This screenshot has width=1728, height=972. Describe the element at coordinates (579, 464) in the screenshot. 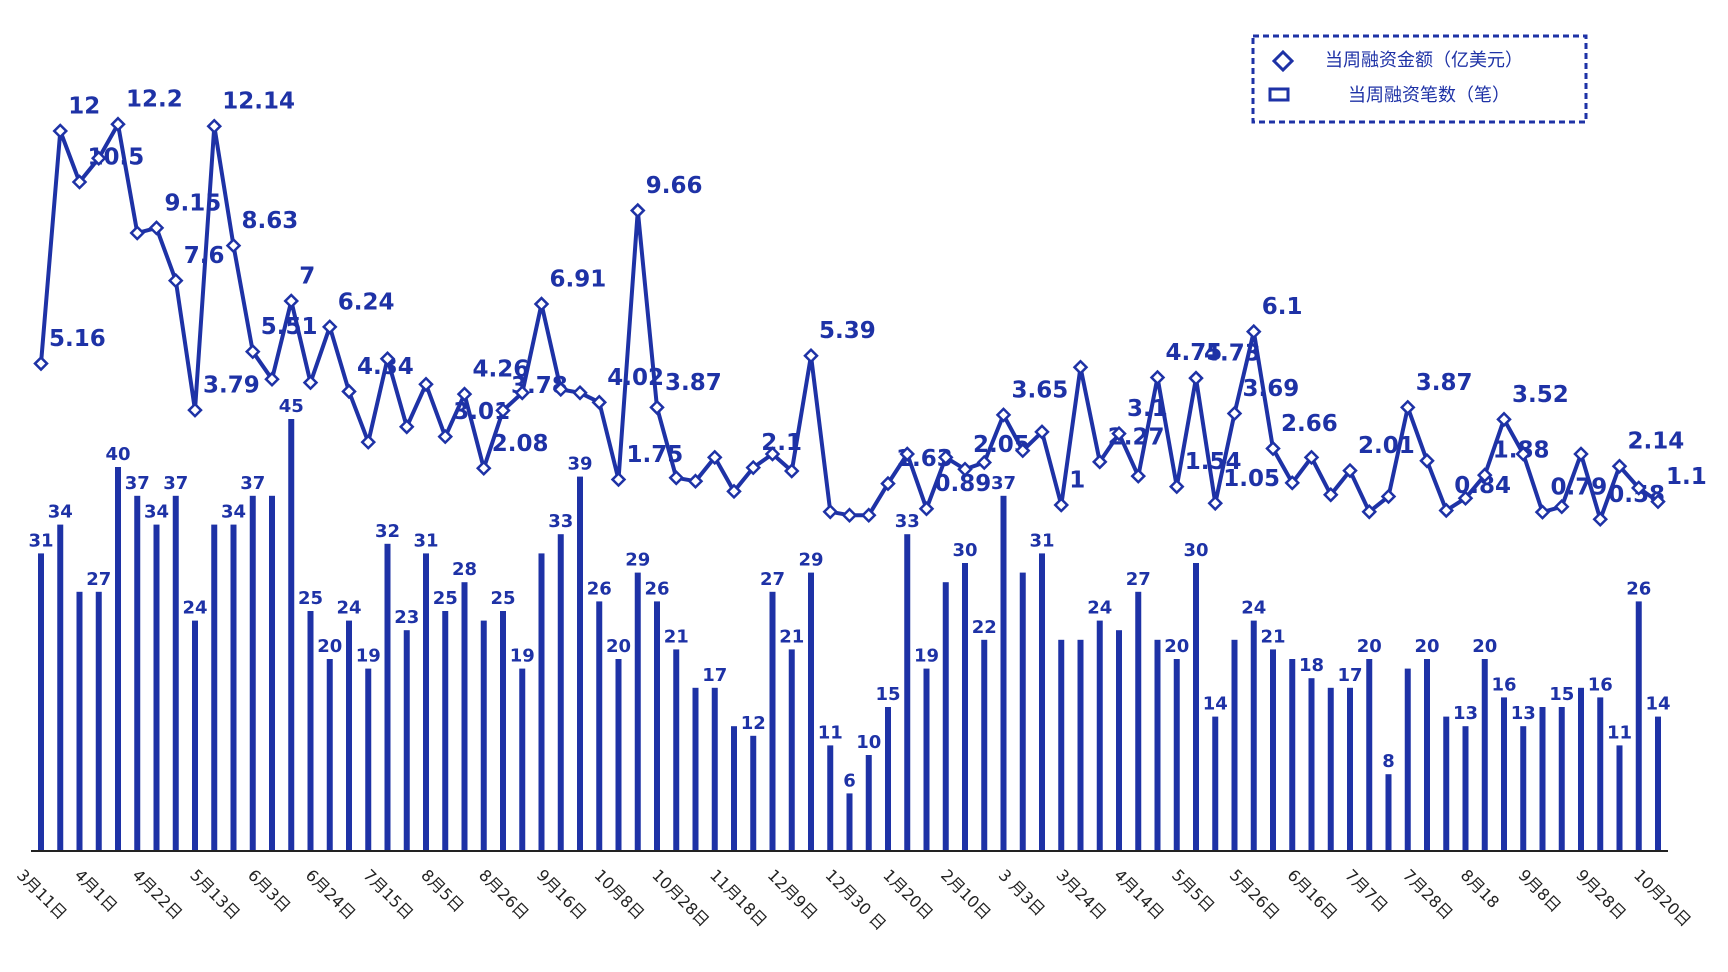

I see `bar-value-label: 39` at that location.